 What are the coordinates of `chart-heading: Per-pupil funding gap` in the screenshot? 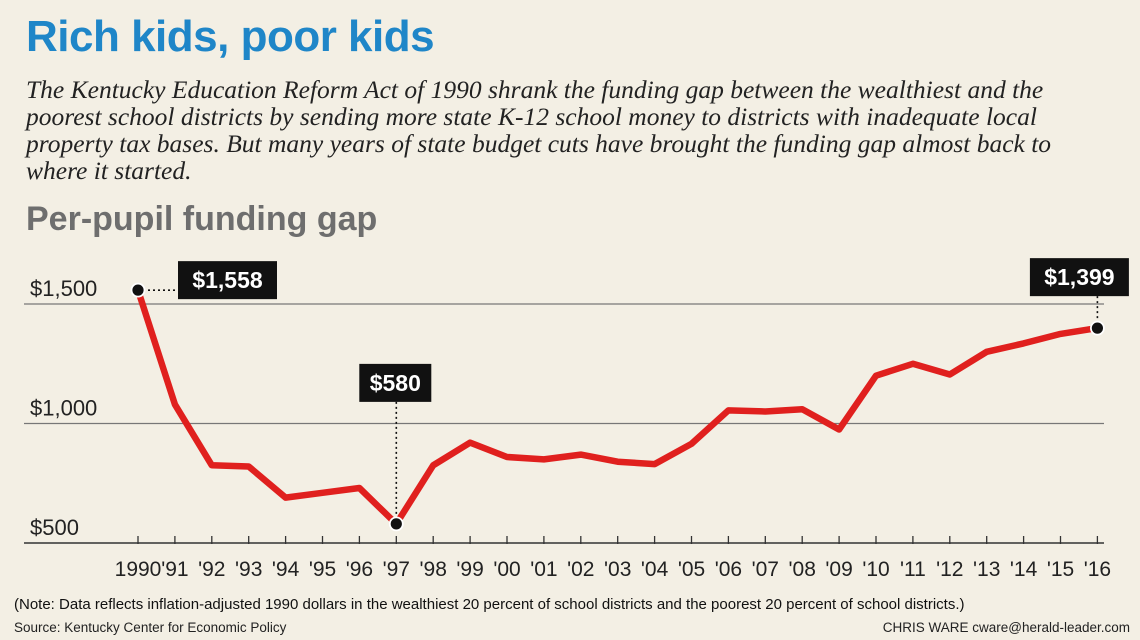 It's located at (202, 219).